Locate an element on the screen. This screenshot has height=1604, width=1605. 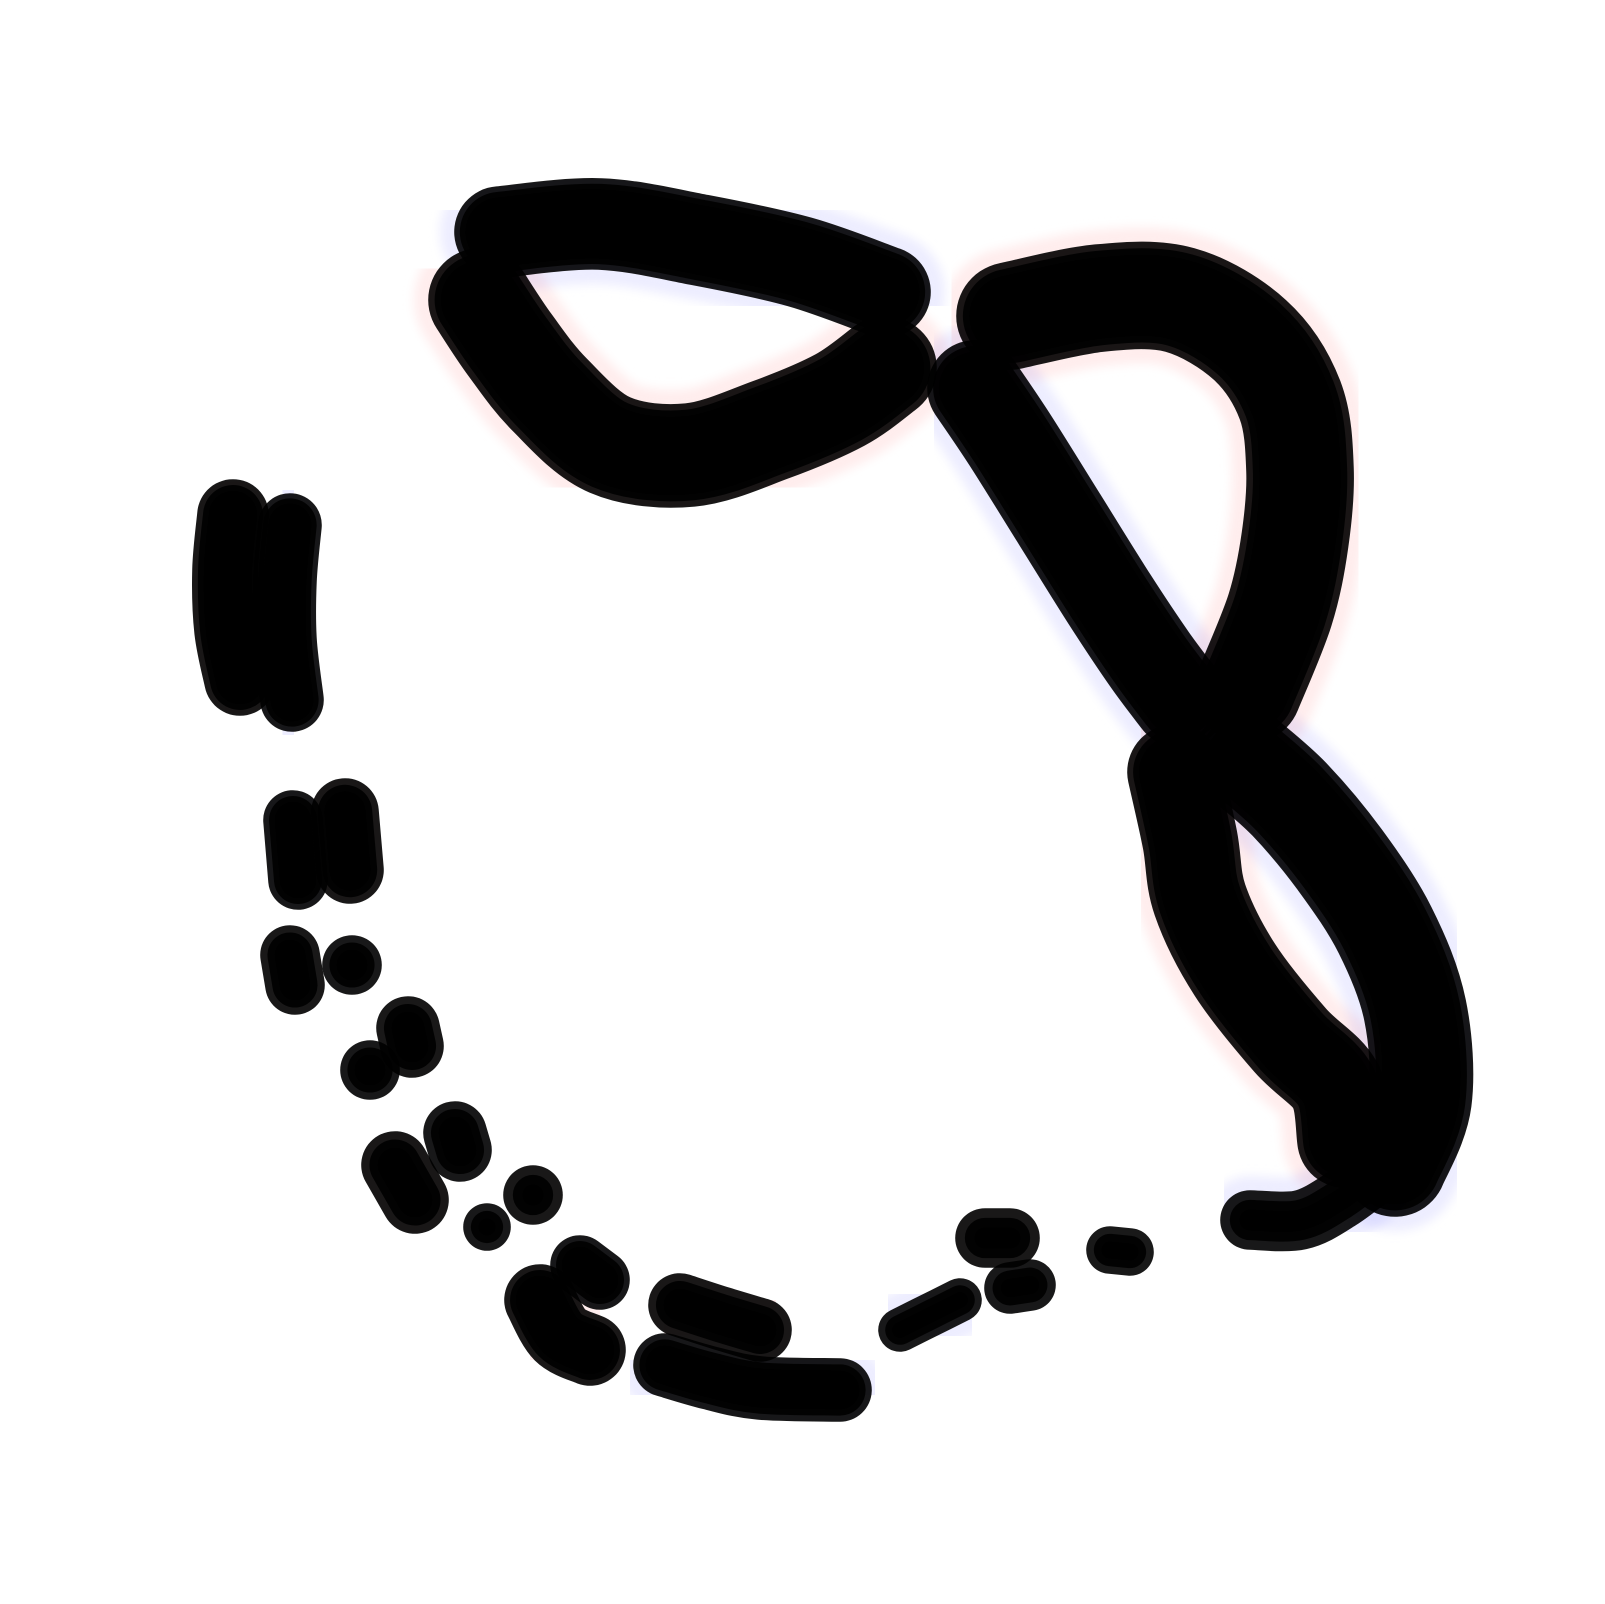
lobe-bottom-blue-tail is located at coordinates (930, 1315).